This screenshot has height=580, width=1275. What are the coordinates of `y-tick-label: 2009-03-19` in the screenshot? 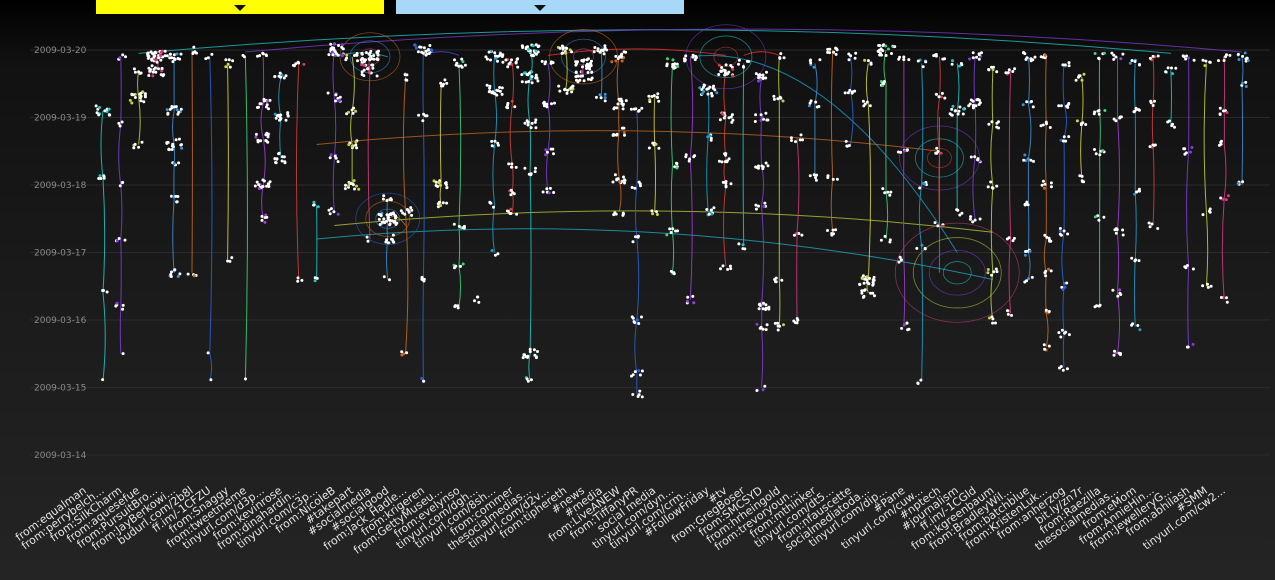 It's located at (60, 119).